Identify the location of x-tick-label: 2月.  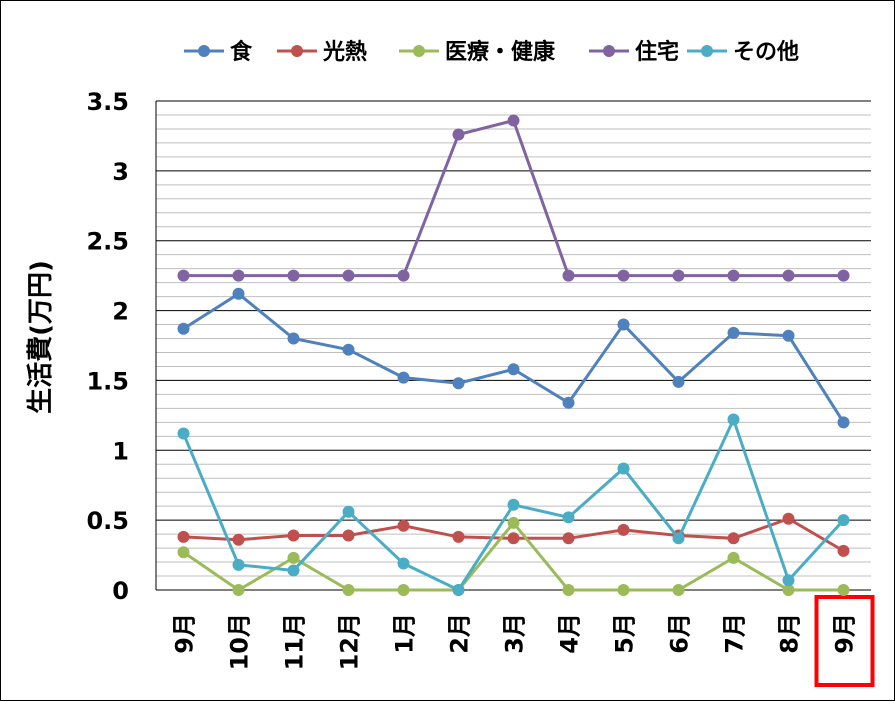
(460, 633).